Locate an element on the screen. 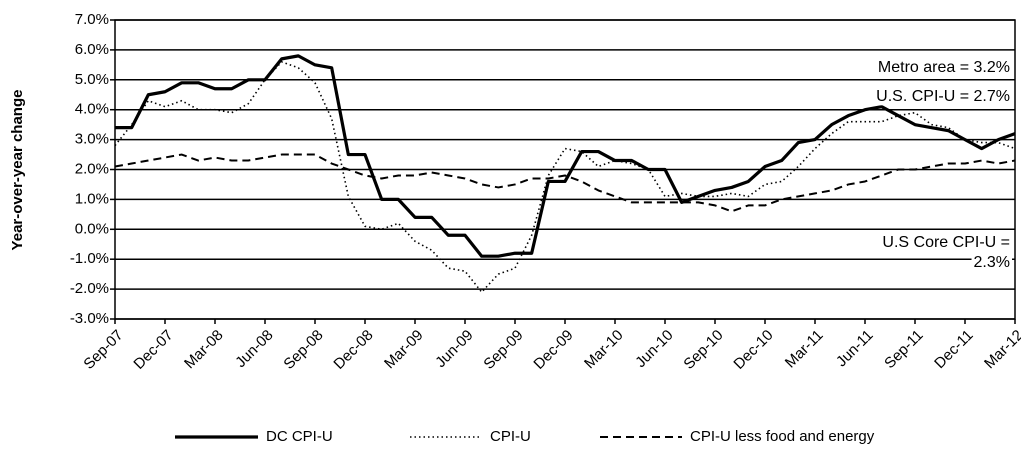 The width and height of the screenshot is (1021, 451). x-tick-label: Sep-09 is located at coordinates (503, 350).